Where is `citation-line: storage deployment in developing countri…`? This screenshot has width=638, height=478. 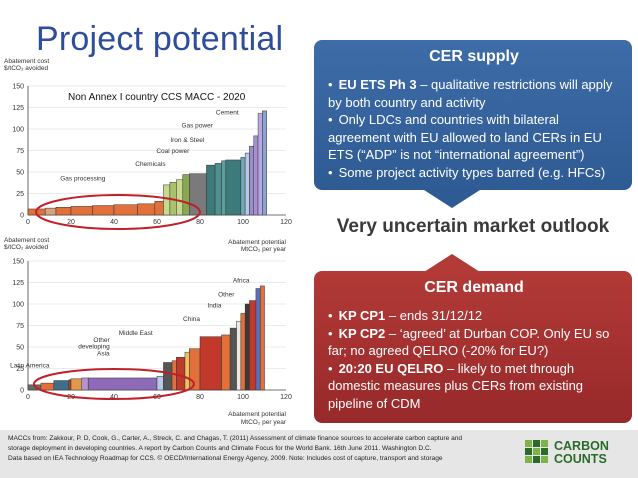
citation-line: storage deployment in developing countri… is located at coordinates (220, 448).